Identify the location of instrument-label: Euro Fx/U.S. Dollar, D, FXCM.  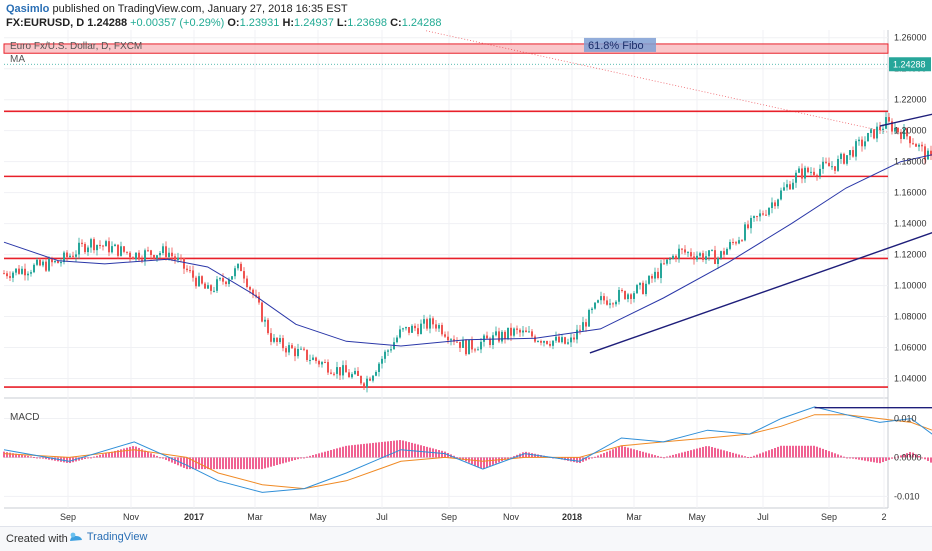
(76, 46).